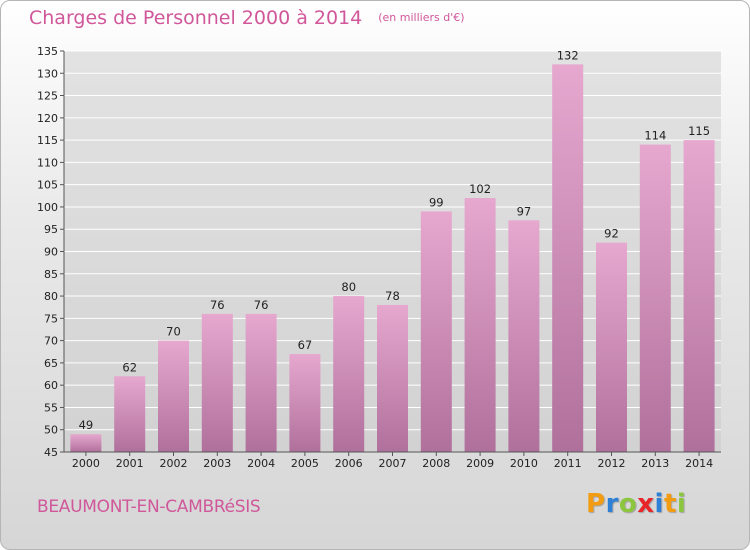 The height and width of the screenshot is (550, 750). I want to click on x-tick-label: 2004, so click(261, 463).